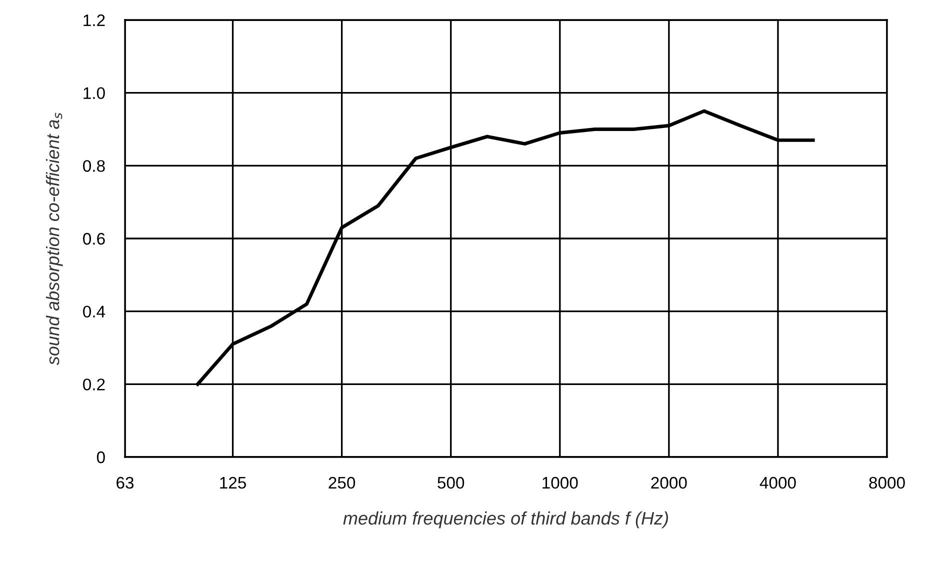 This screenshot has height=567, width=941. I want to click on x-tick-label: 8000, so click(887, 482).